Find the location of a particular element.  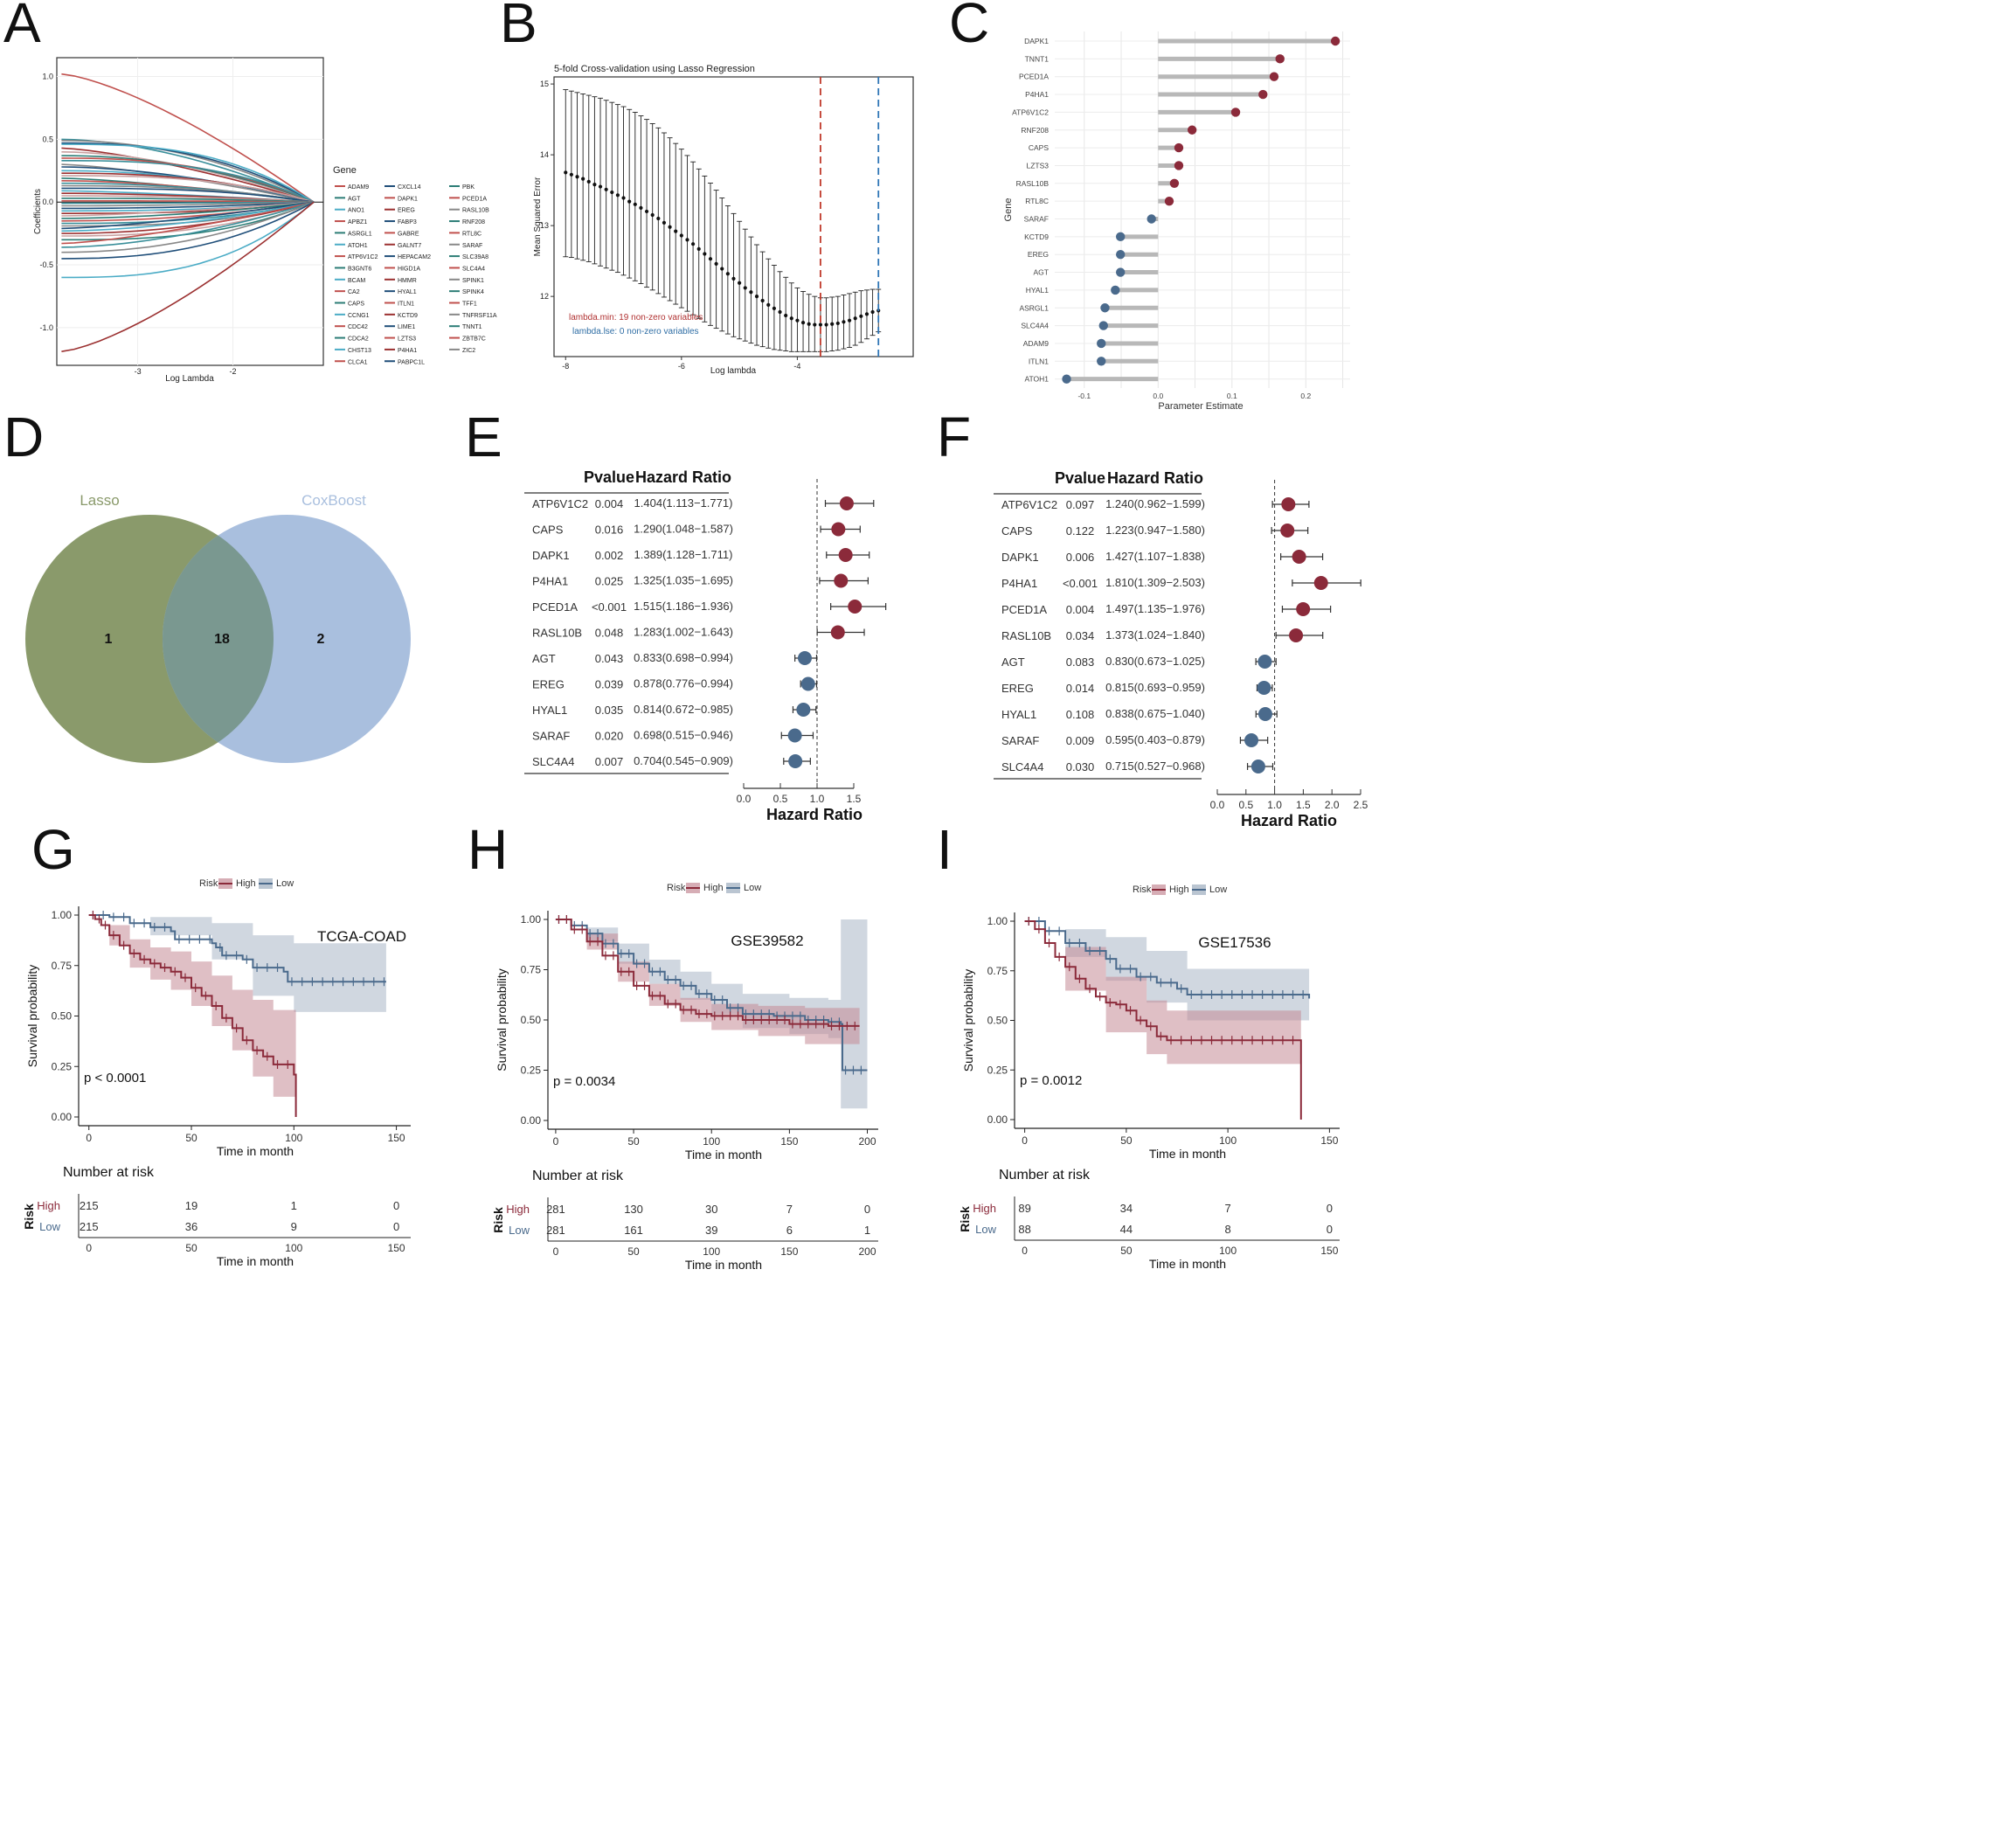

legend-label: DAPK1 is located at coordinates (408, 199).